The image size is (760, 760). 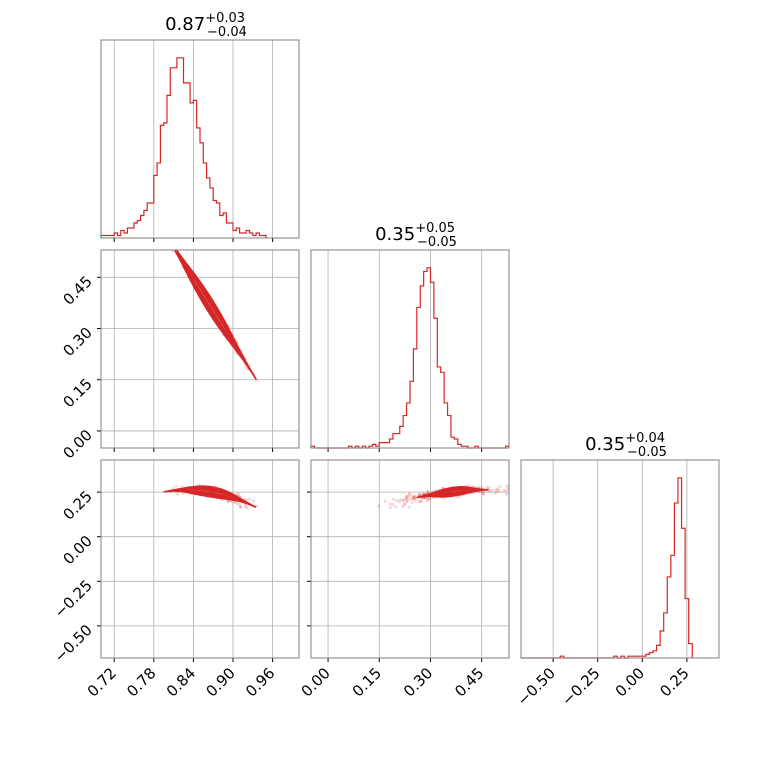 I want to click on histogram-panel-3: 0.35+0.04 −0.05 −0.50 −0.25 0.00 0.25, so click(x=617, y=570).